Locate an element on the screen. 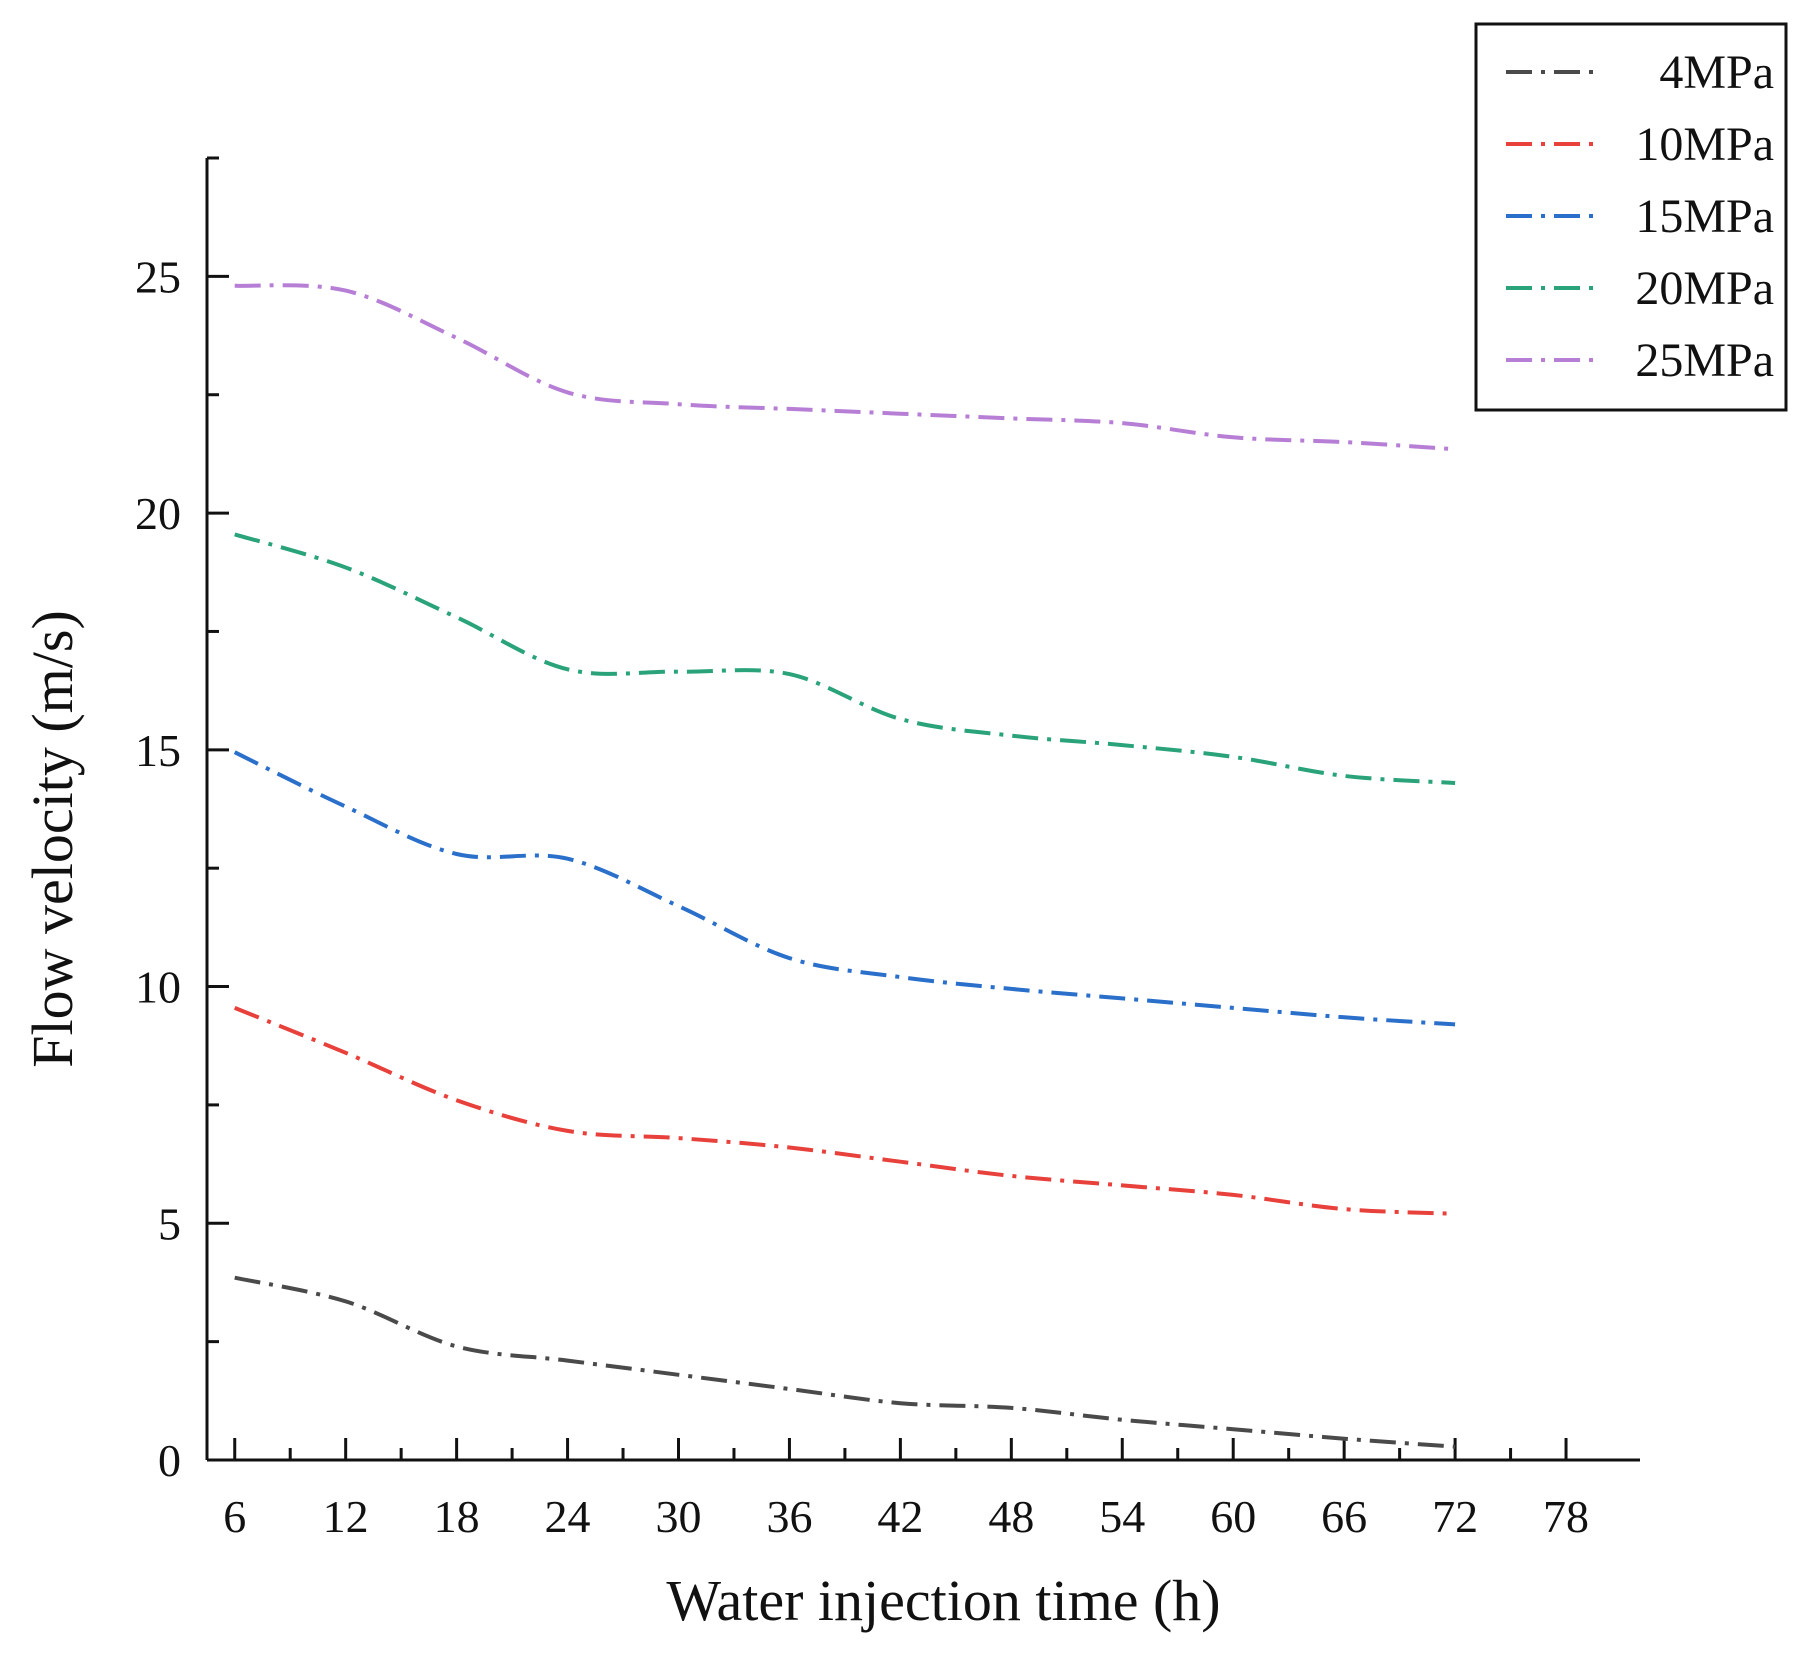  series-line-4mpa is located at coordinates (845, 1362).